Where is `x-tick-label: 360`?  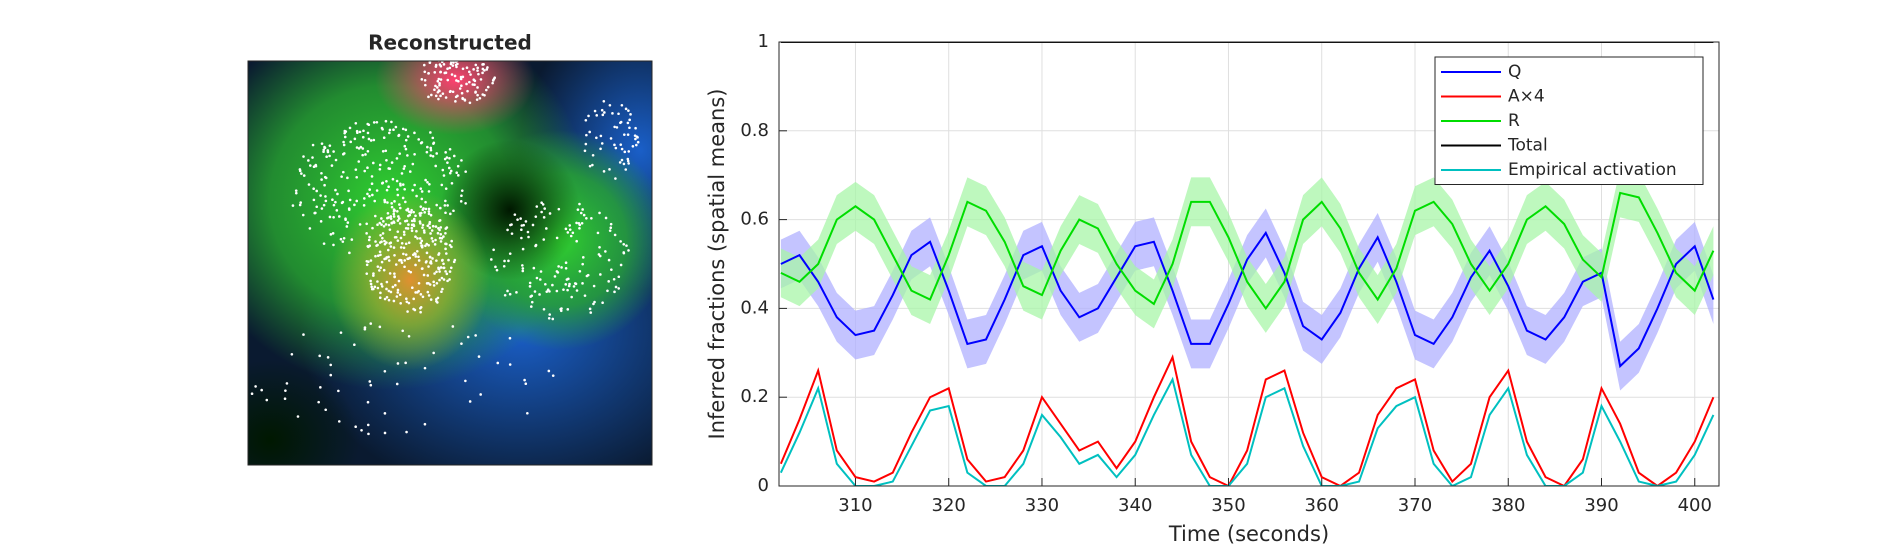 x-tick-label: 360 is located at coordinates (1322, 505).